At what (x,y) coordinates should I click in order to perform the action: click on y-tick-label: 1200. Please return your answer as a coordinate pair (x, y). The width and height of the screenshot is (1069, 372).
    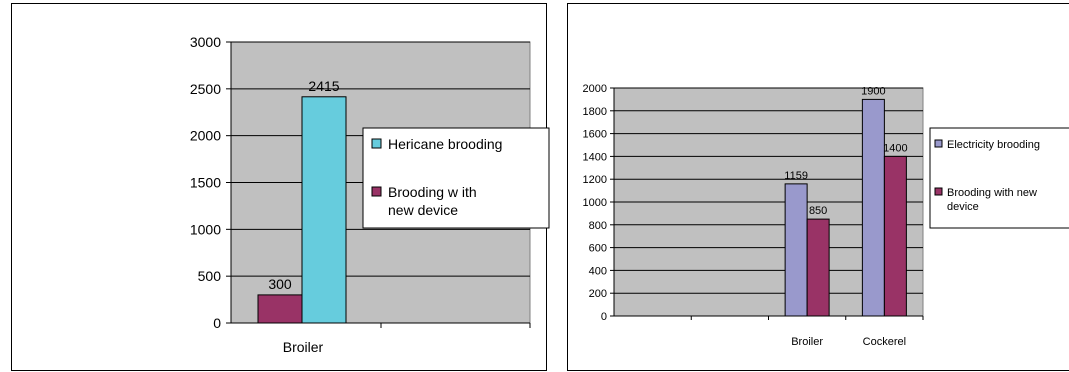
    Looking at the image, I should click on (595, 180).